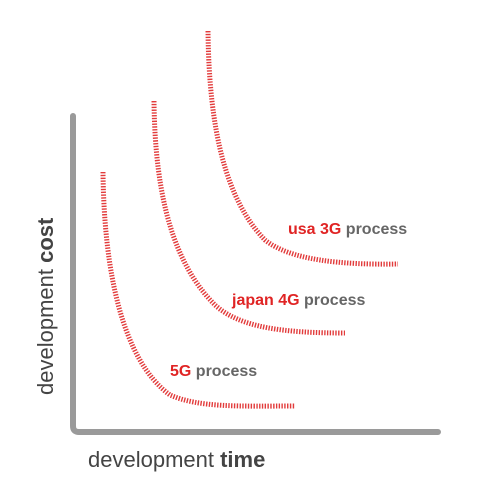 The width and height of the screenshot is (500, 500). Describe the element at coordinates (176, 459) in the screenshot. I see `x-axis-label: development time` at that location.